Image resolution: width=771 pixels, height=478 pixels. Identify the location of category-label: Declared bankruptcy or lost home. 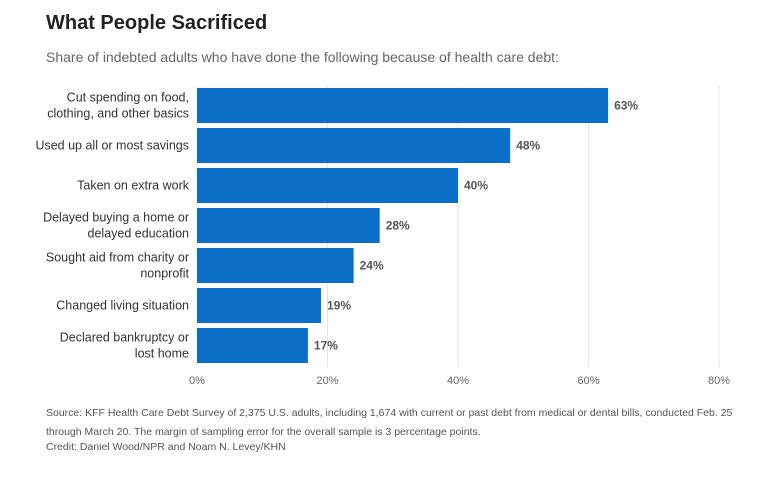
(124, 346).